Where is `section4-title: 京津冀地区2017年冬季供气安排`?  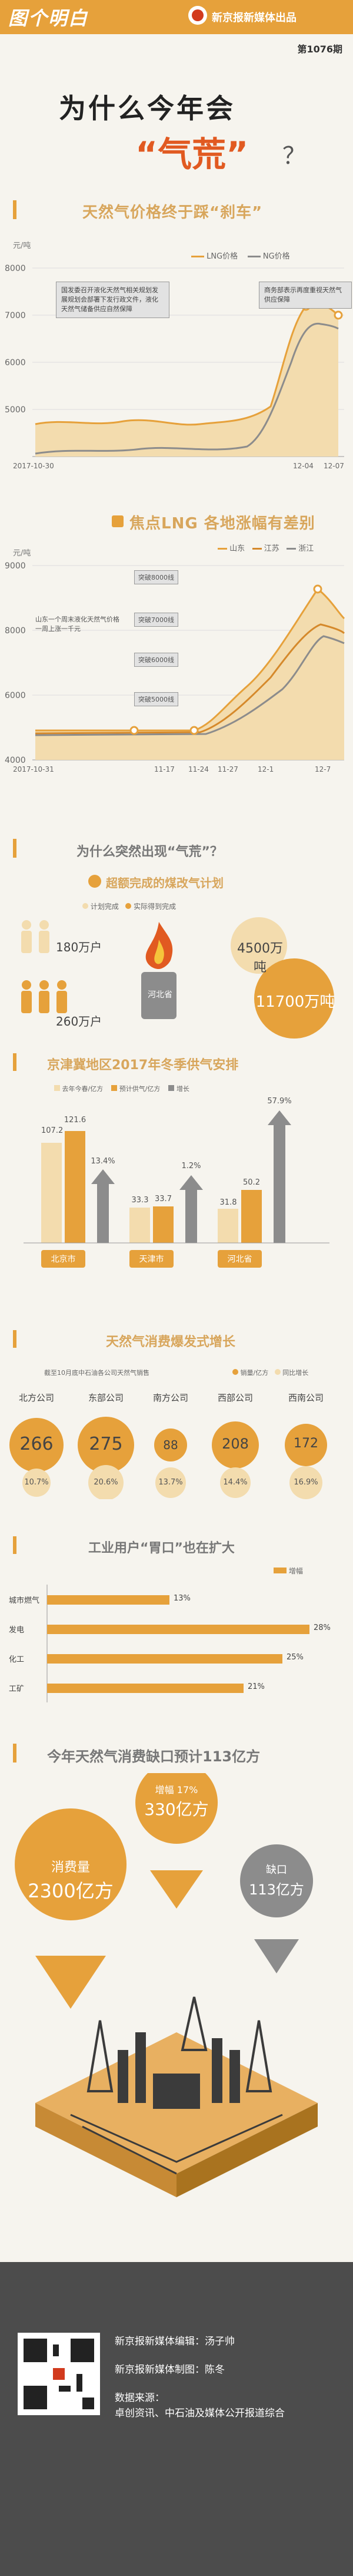
section4-title: 京津冀地区2017年冬季供气安排 is located at coordinates (143, 1065).